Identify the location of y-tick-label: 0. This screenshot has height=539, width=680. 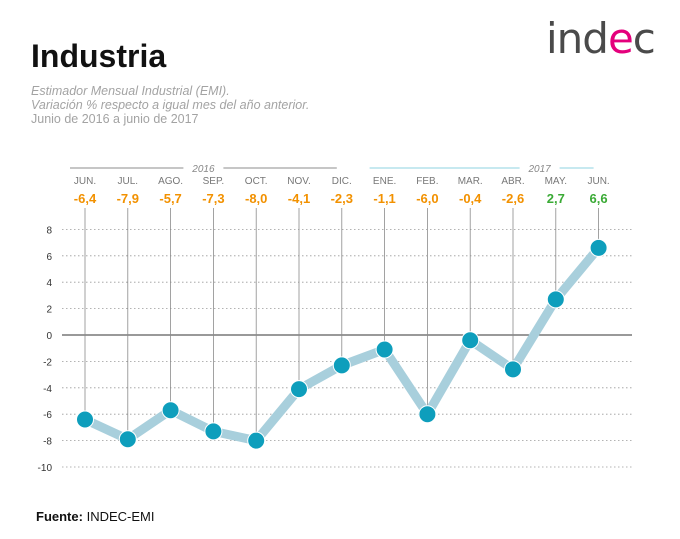
(49, 336).